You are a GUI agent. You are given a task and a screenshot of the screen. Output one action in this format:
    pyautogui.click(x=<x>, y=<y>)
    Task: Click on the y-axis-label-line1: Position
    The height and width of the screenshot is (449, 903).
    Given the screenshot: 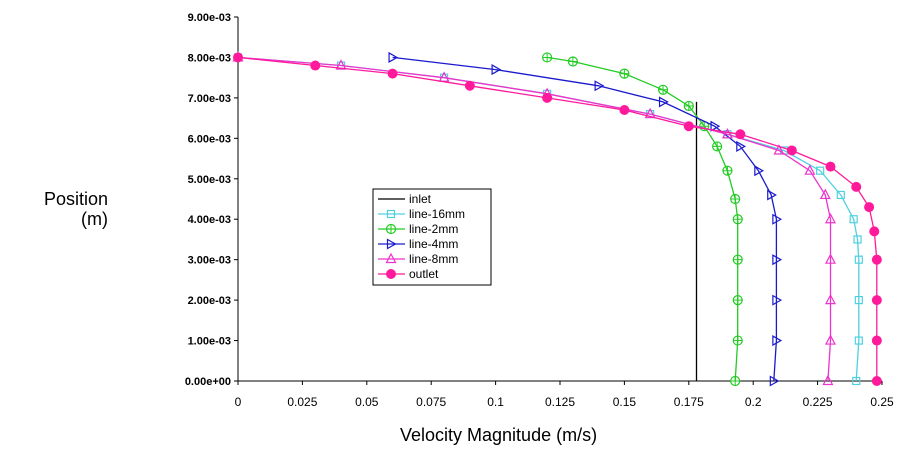 What is the action you would take?
    pyautogui.click(x=75, y=199)
    